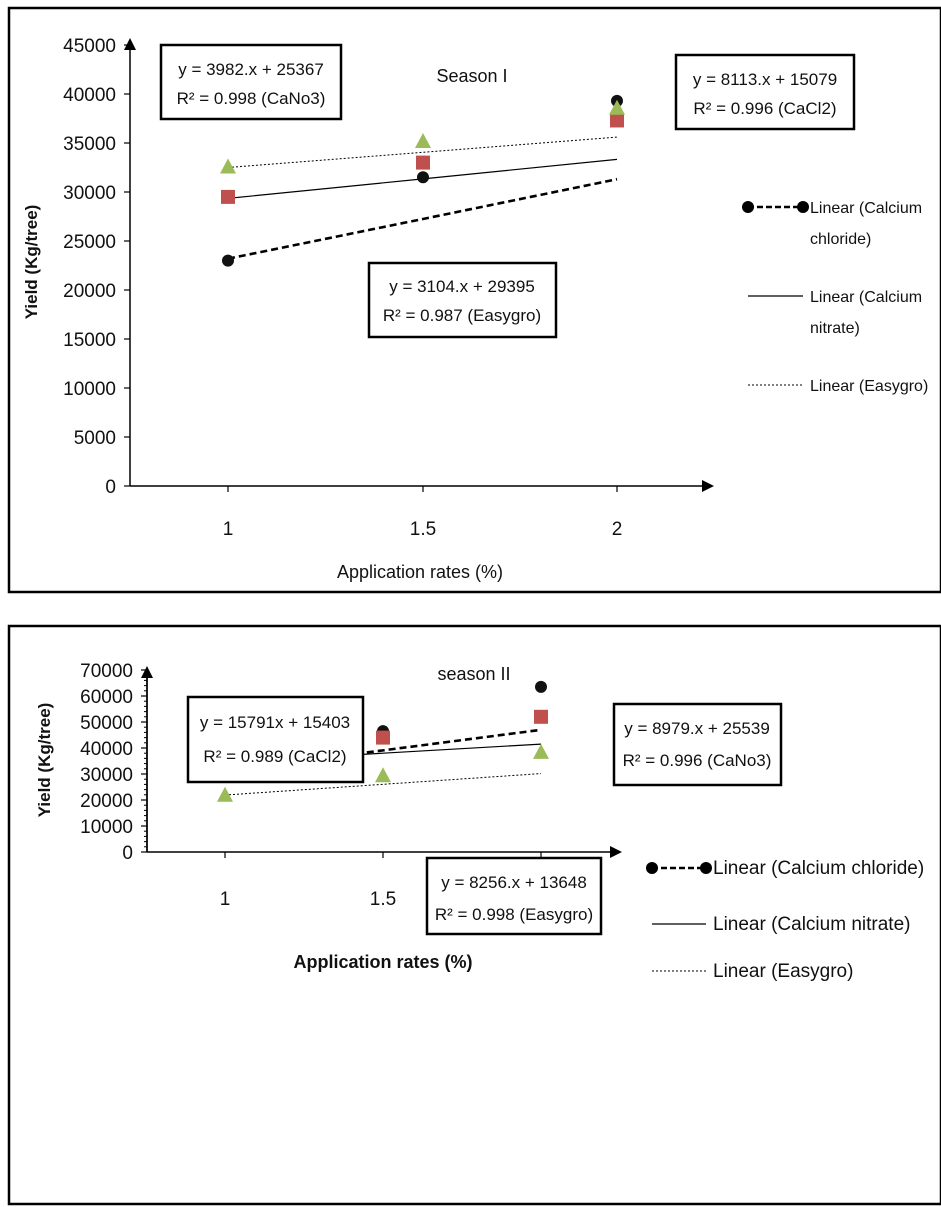 Image resolution: width=941 pixels, height=1207 pixels. What do you see at coordinates (44, 760) in the screenshot?
I see `chart-2-y-axis-label: Yield (Kg/tree)` at bounding box center [44, 760].